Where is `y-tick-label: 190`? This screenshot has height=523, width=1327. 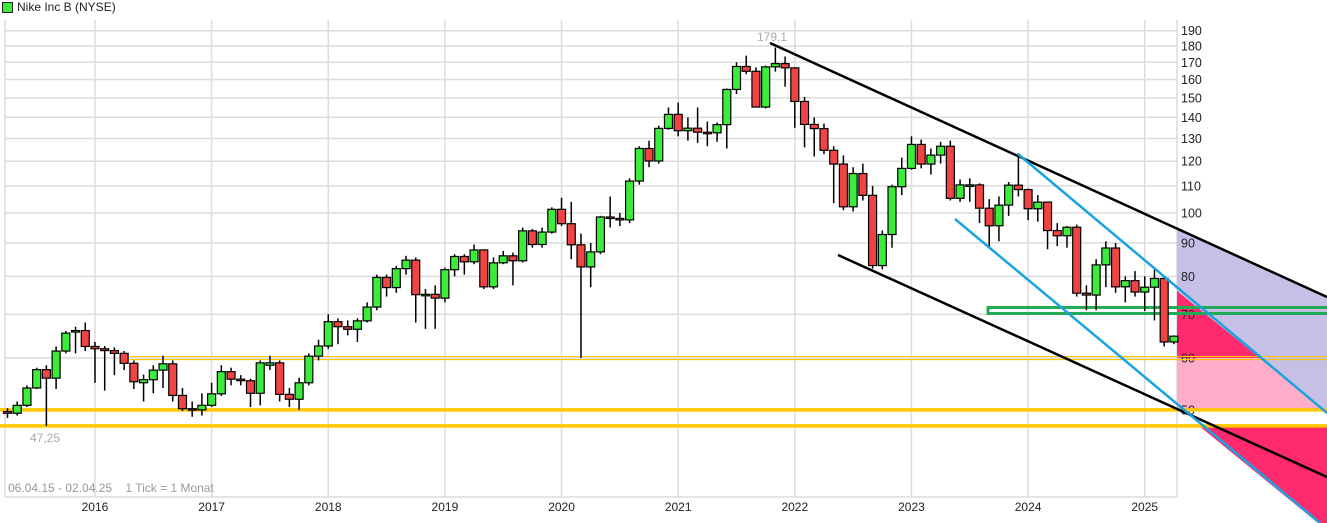
y-tick-label: 190 is located at coordinates (1191, 31).